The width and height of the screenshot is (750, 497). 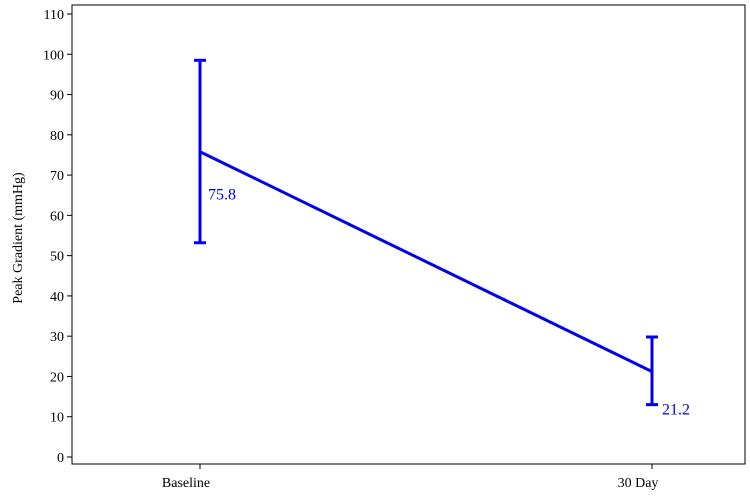 I want to click on y-tick-label: 100, so click(x=53, y=55).